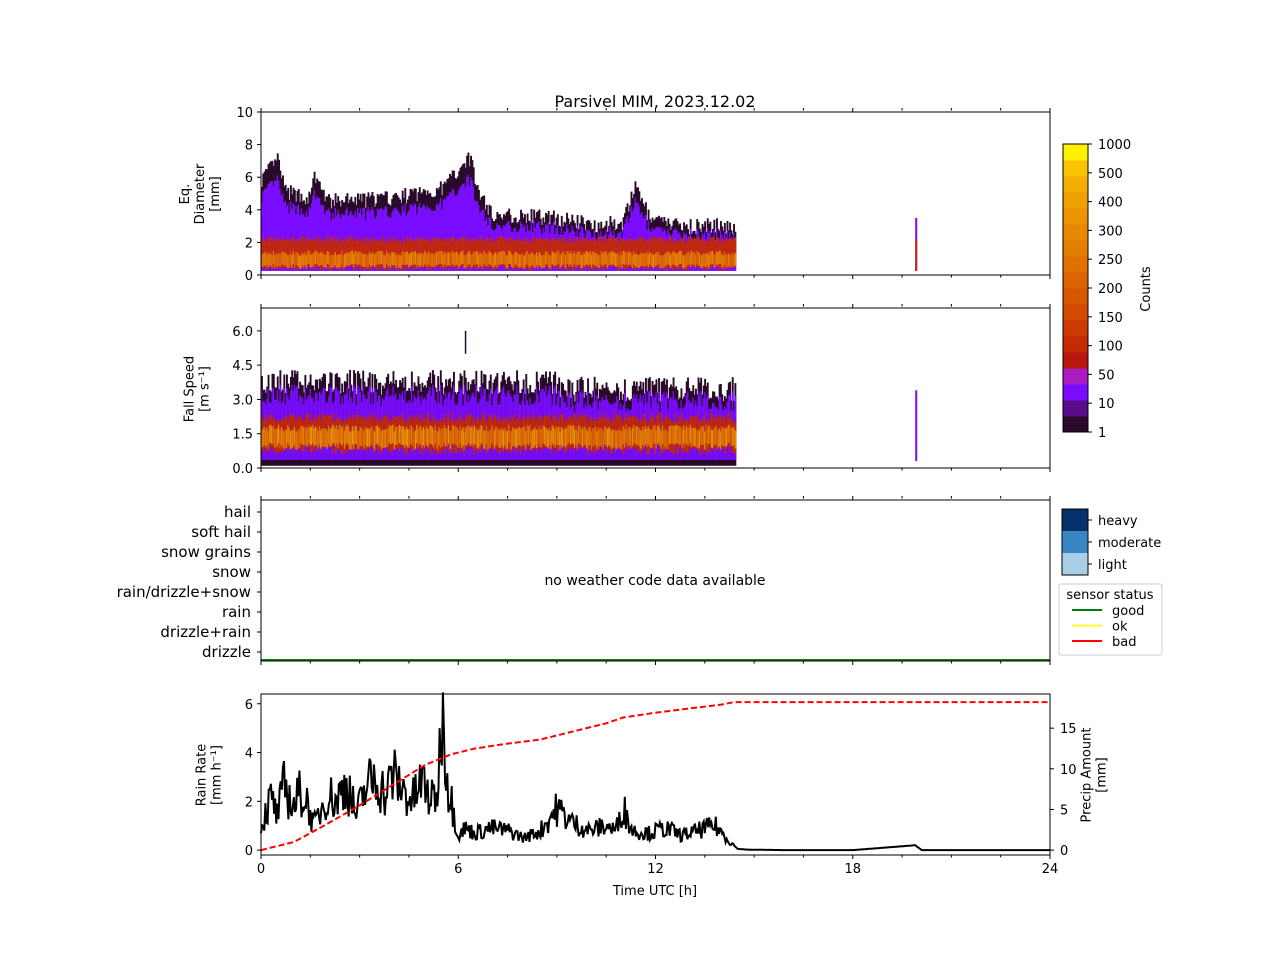  Describe the element at coordinates (205, 389) in the screenshot. I see `y-axis-label: [m s⁻¹]` at that location.